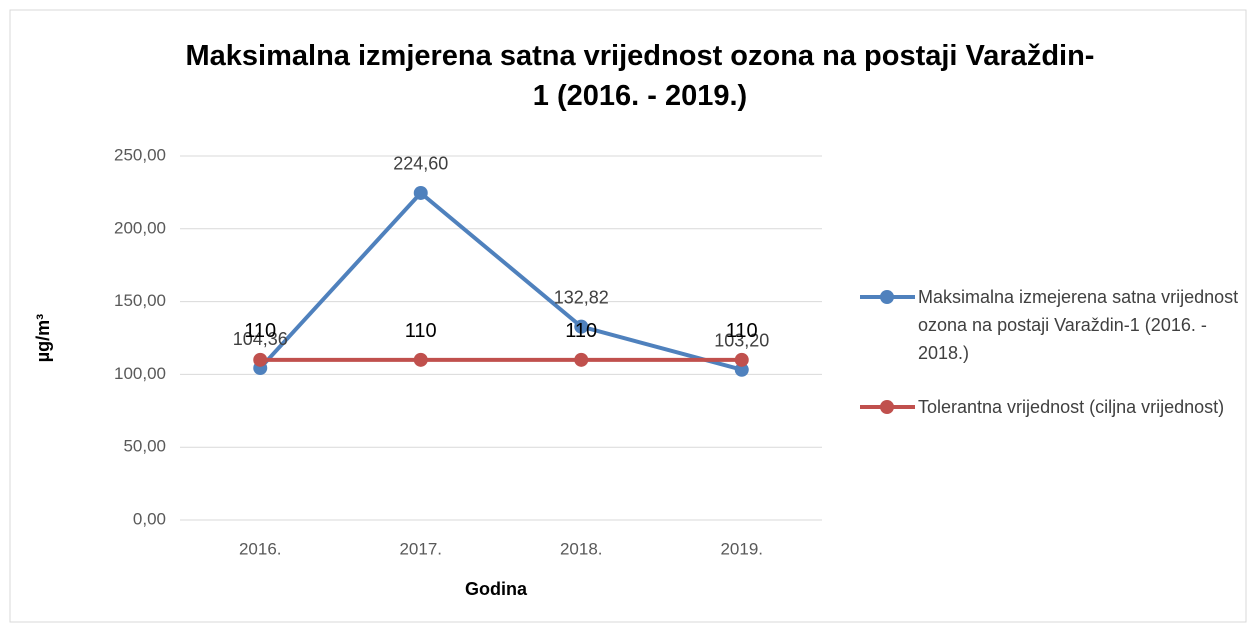 Image resolution: width=1256 pixels, height=632 pixels. I want to click on x-tick-label: 2016., so click(260, 548).